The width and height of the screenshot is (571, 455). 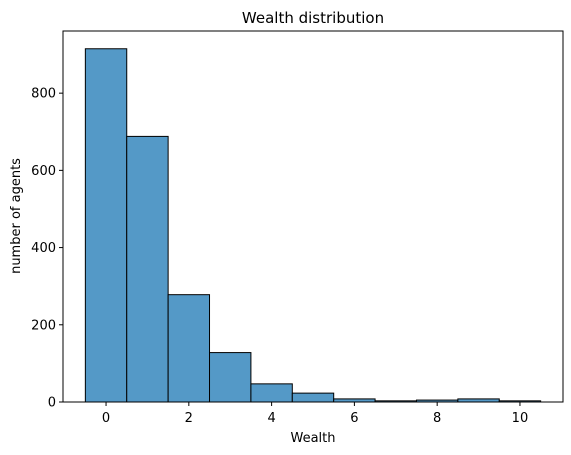 I want to click on x-axis-ticks: 0 2 4 6 8 10, so click(x=315, y=414).